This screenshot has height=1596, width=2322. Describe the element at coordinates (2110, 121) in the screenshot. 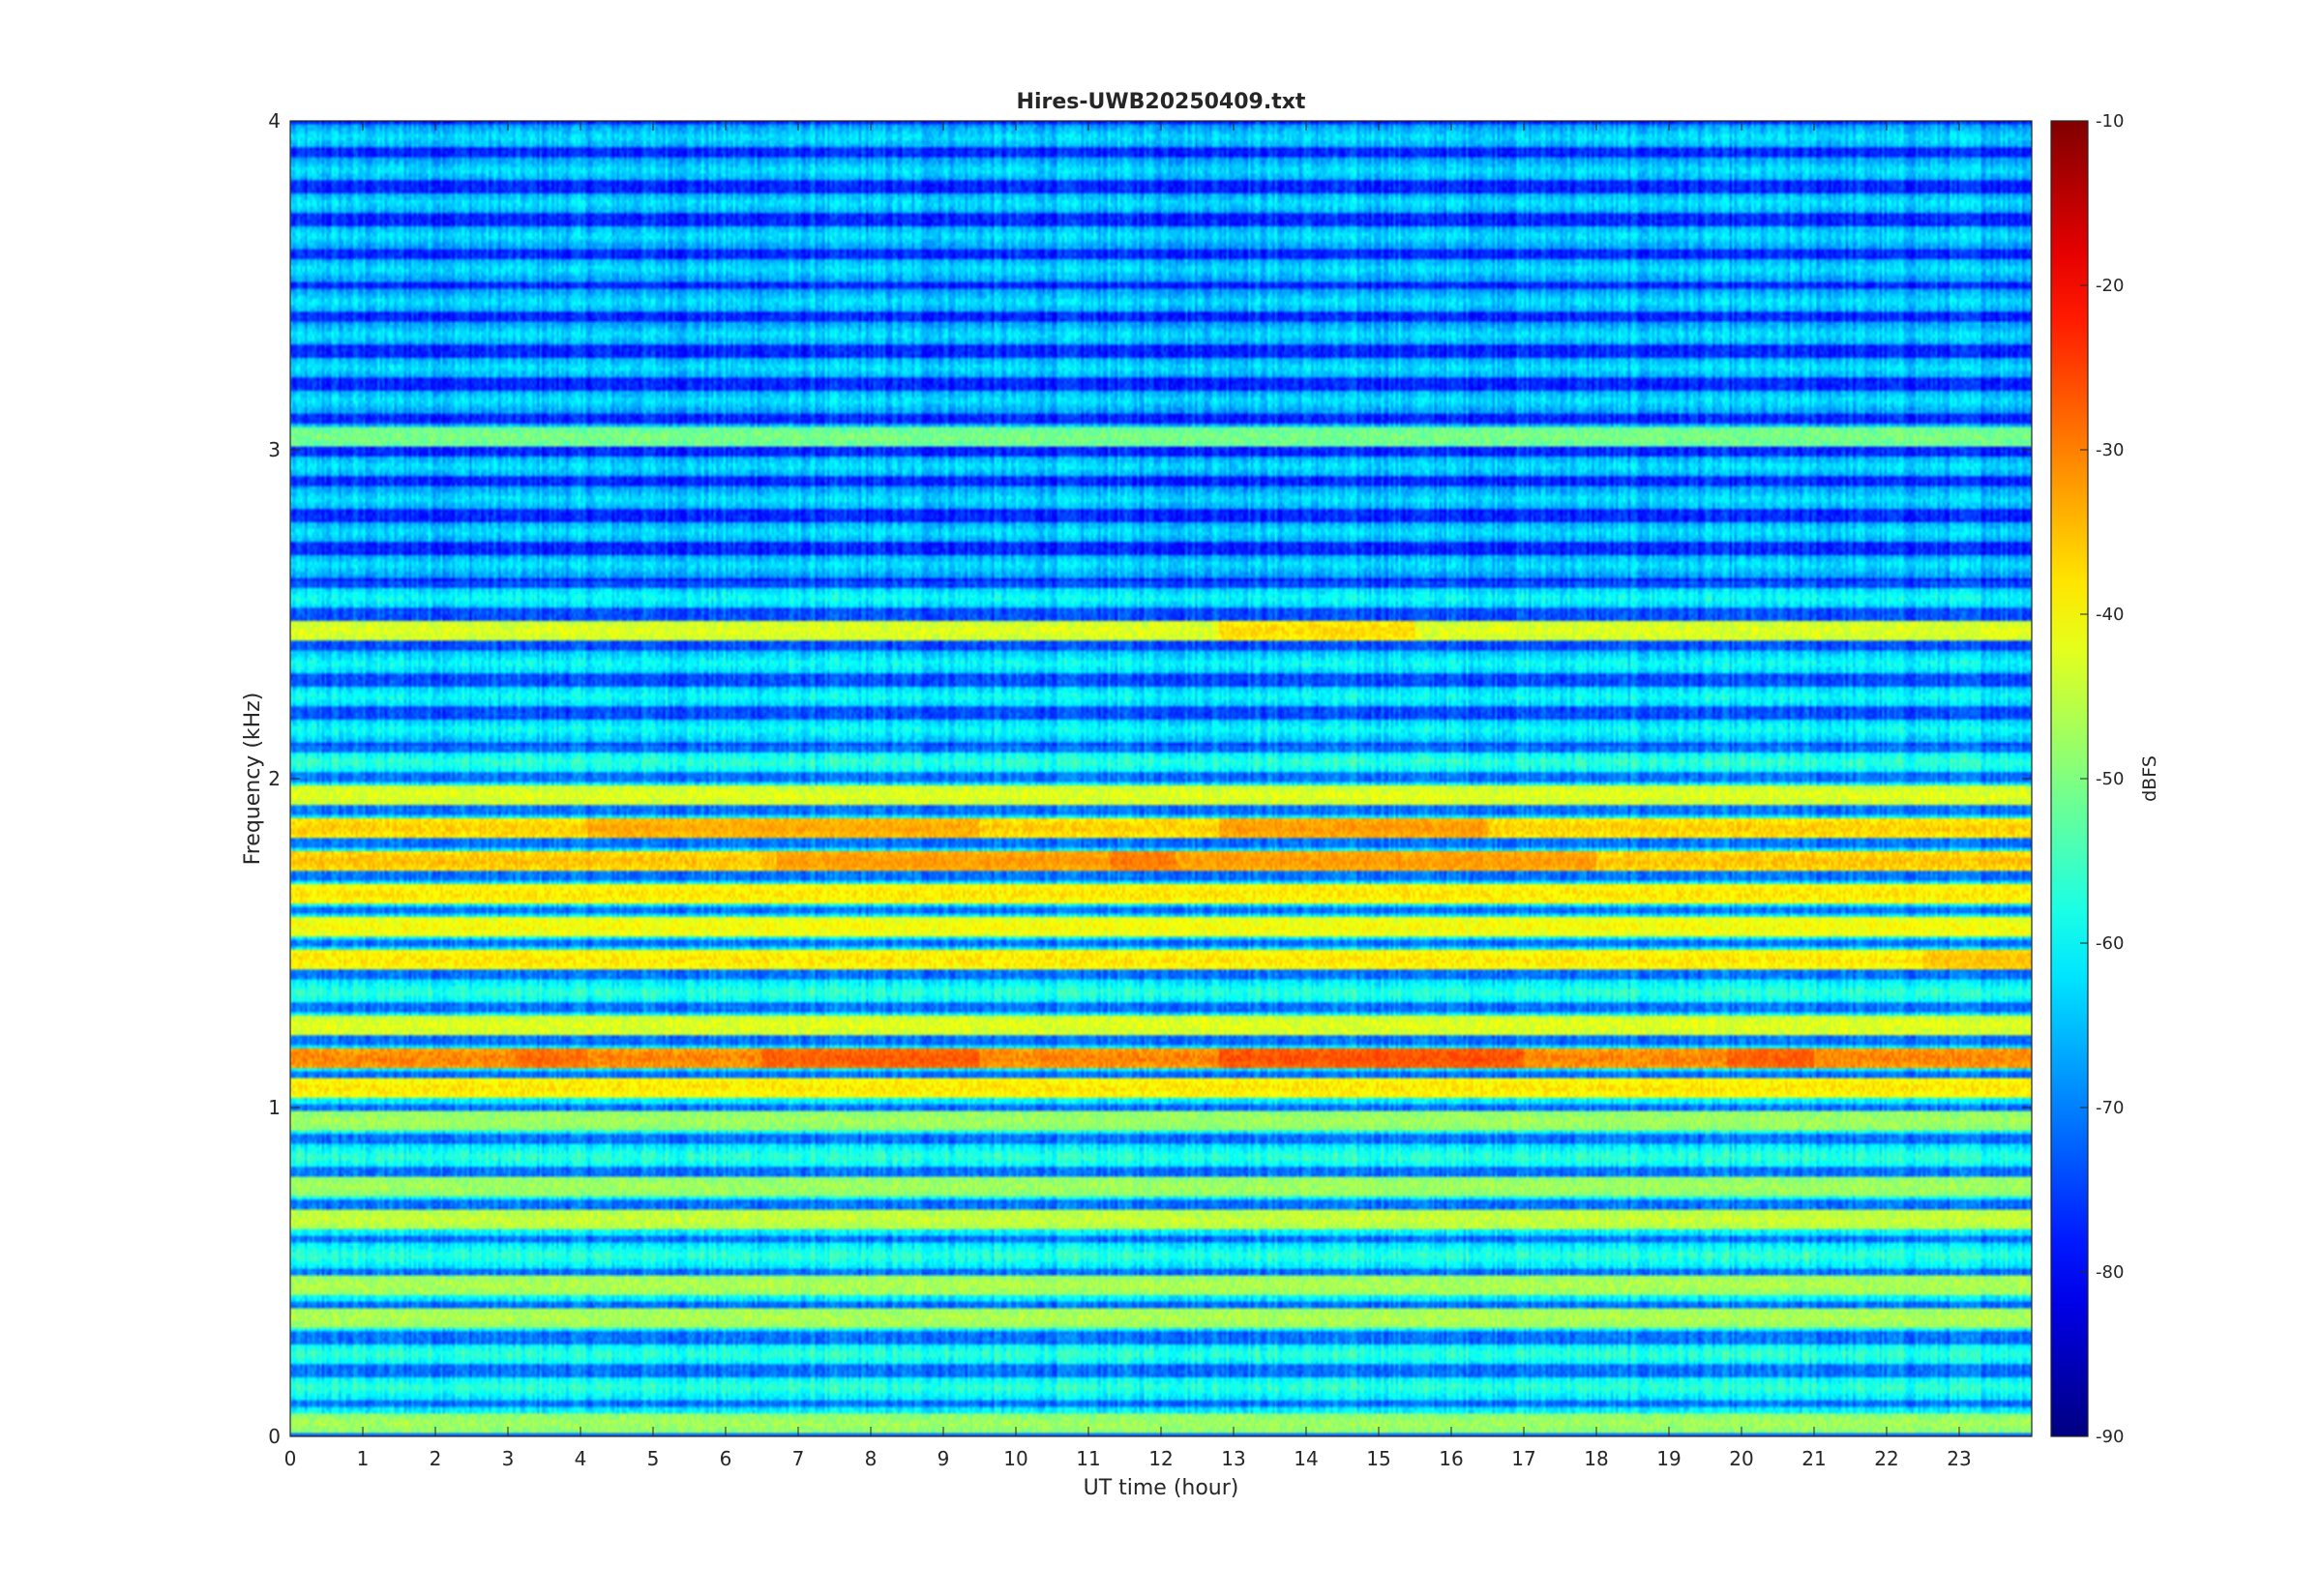

I see `colorbar-tick-label: -10` at that location.